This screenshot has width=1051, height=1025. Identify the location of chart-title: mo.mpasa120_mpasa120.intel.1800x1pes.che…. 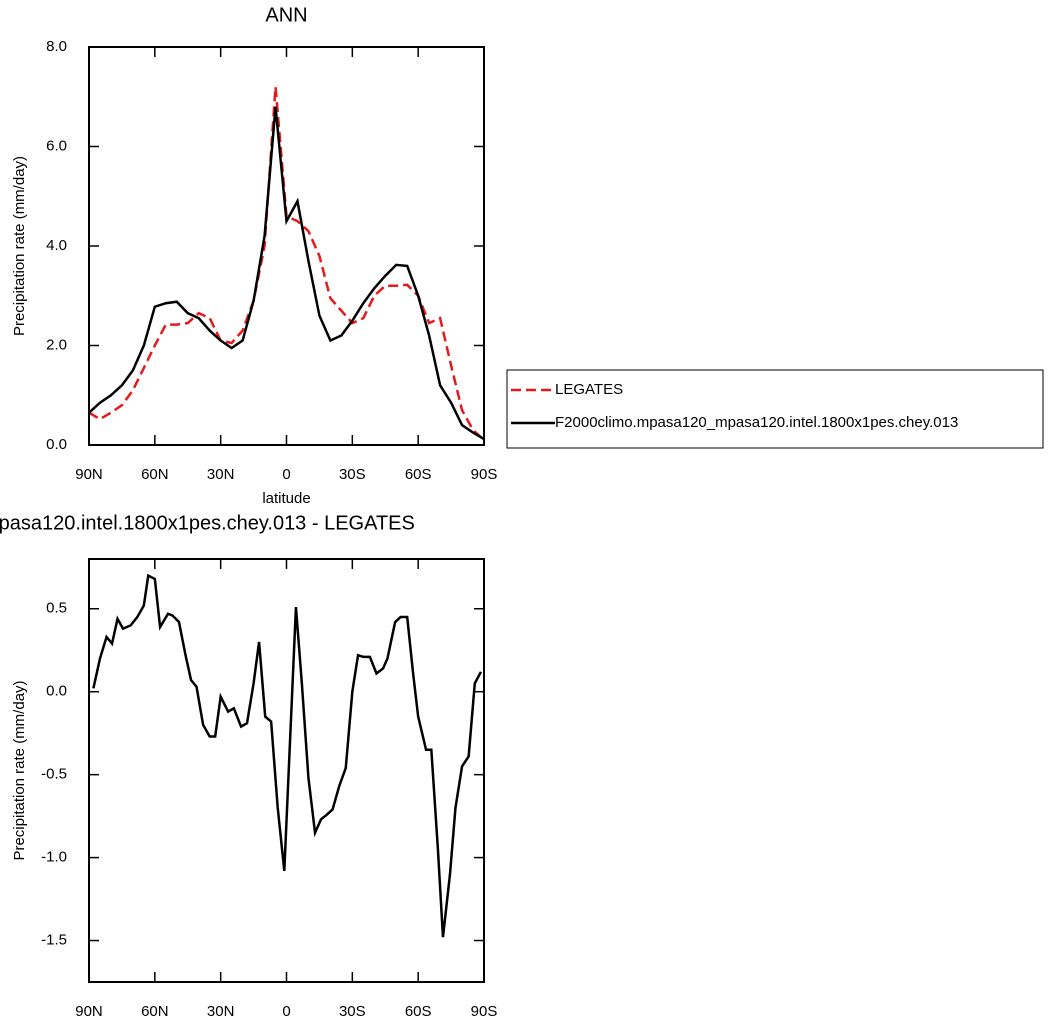
(207, 523).